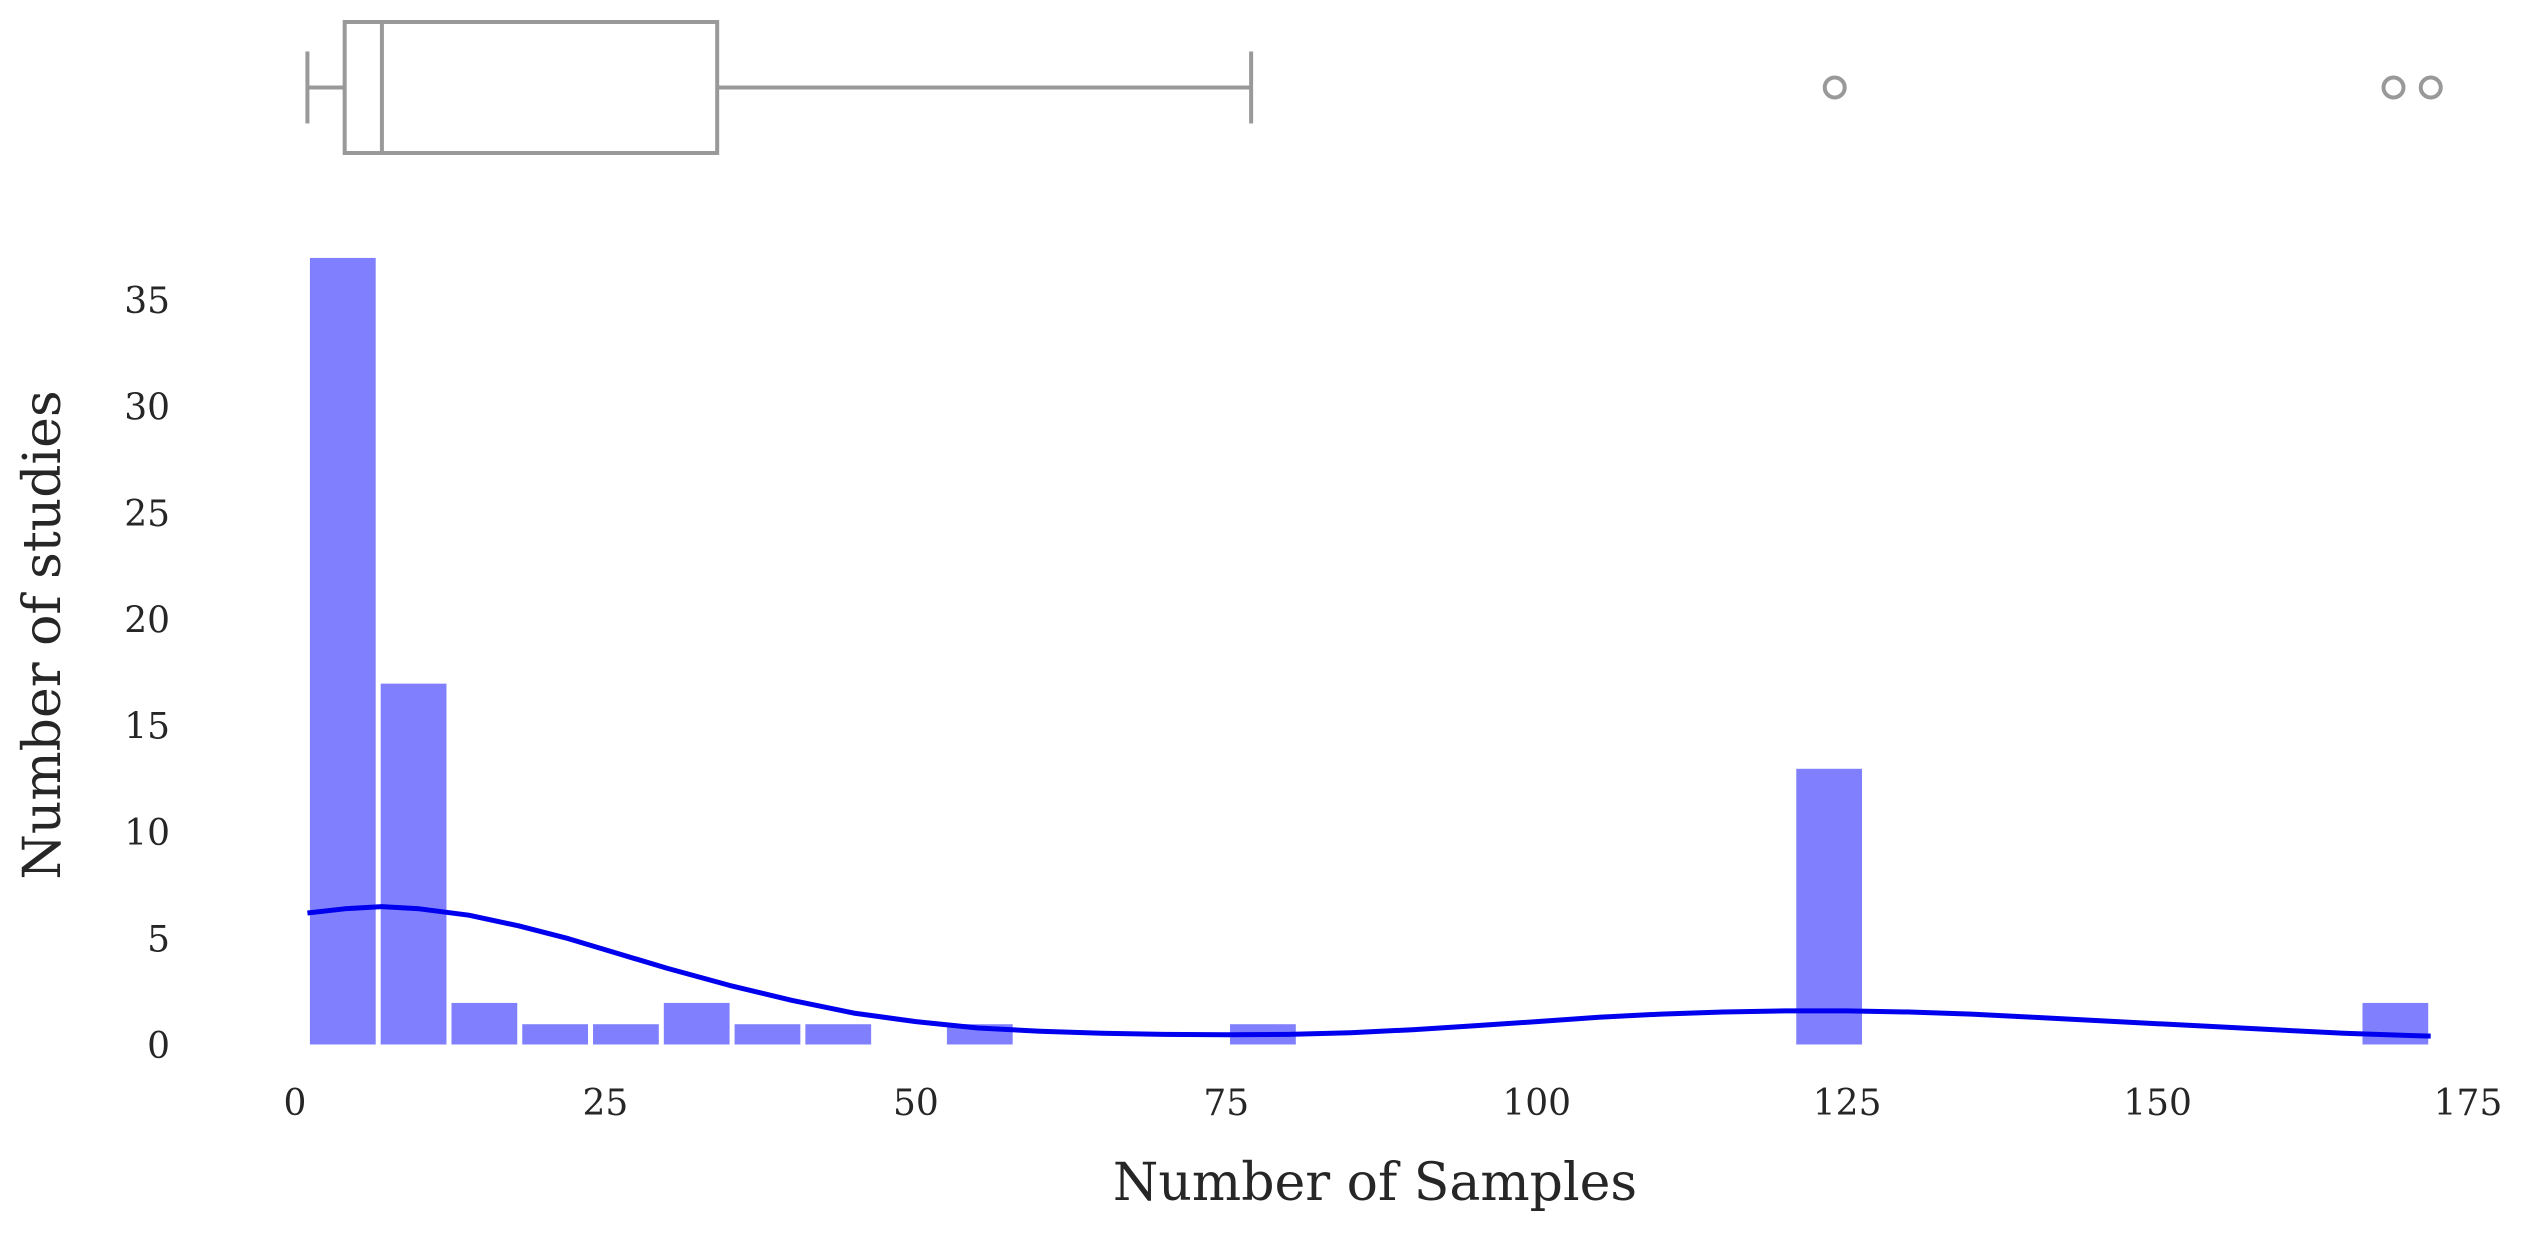 The width and height of the screenshot is (2531, 1233). I want to click on x-tick-label-50: 50, so click(916, 1103).